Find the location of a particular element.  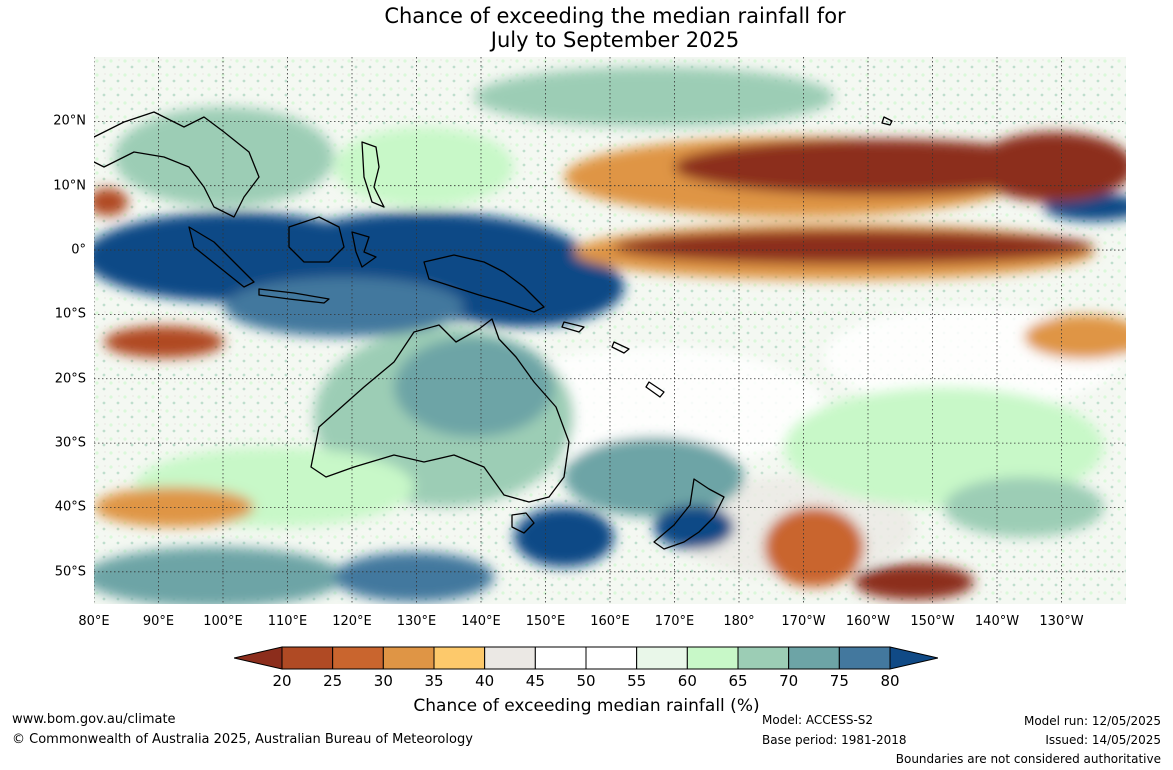

longitude-label: 80°E is located at coordinates (94, 621).